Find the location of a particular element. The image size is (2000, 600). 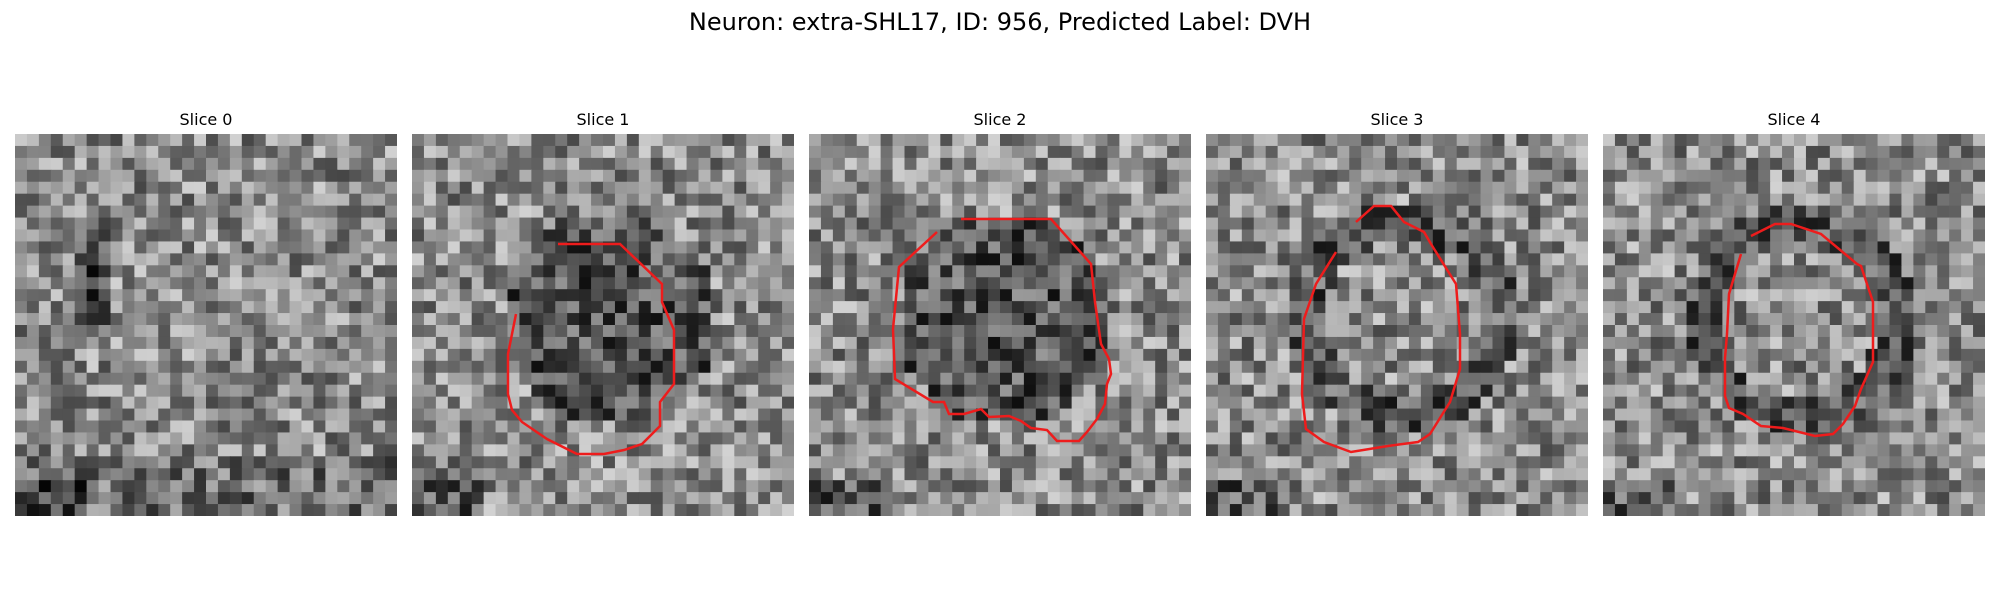

slice-title: Slice 1 is located at coordinates (603, 119).